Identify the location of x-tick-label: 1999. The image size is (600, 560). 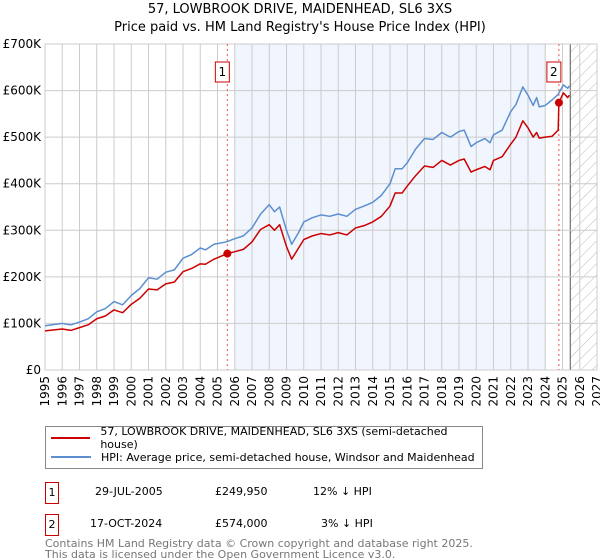
(114, 391).